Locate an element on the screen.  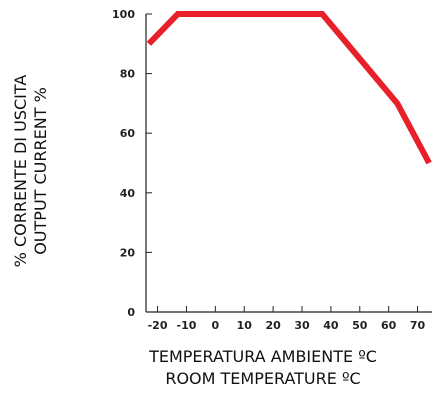
x-tick-label: 10 is located at coordinates (245, 325).